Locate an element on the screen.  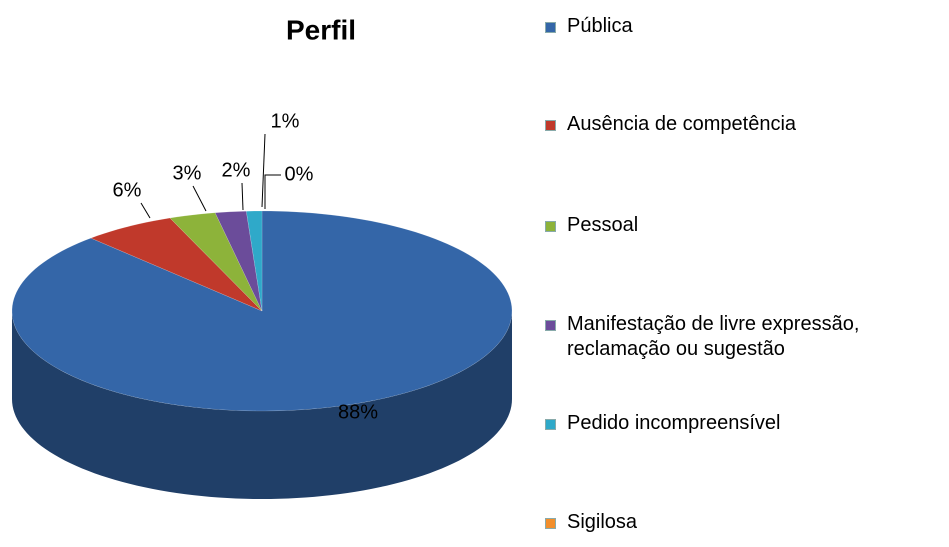
legend-label: Pública is located at coordinates (600, 26).